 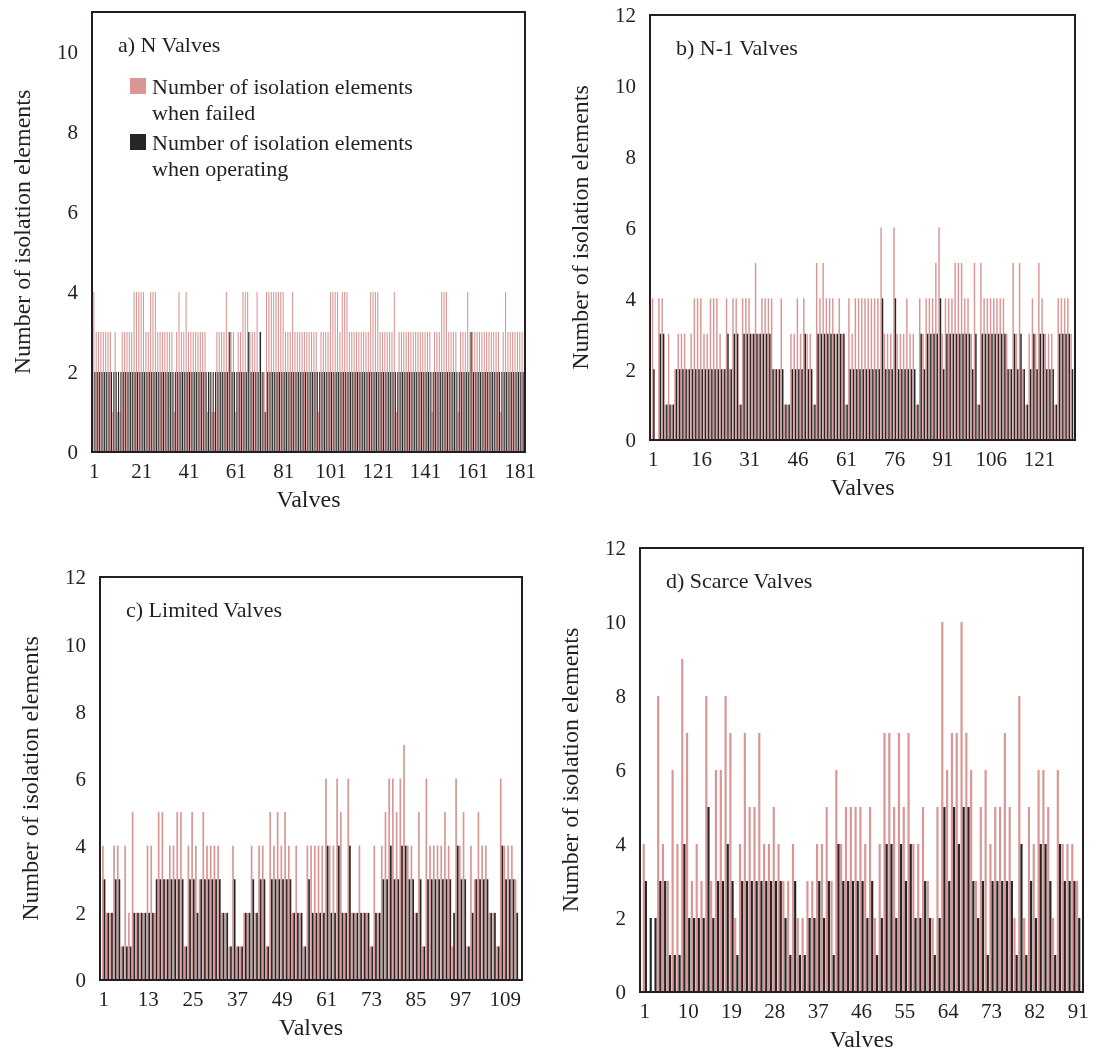 What do you see at coordinates (895, 459) in the screenshot?
I see `x-tick-label: 76` at bounding box center [895, 459].